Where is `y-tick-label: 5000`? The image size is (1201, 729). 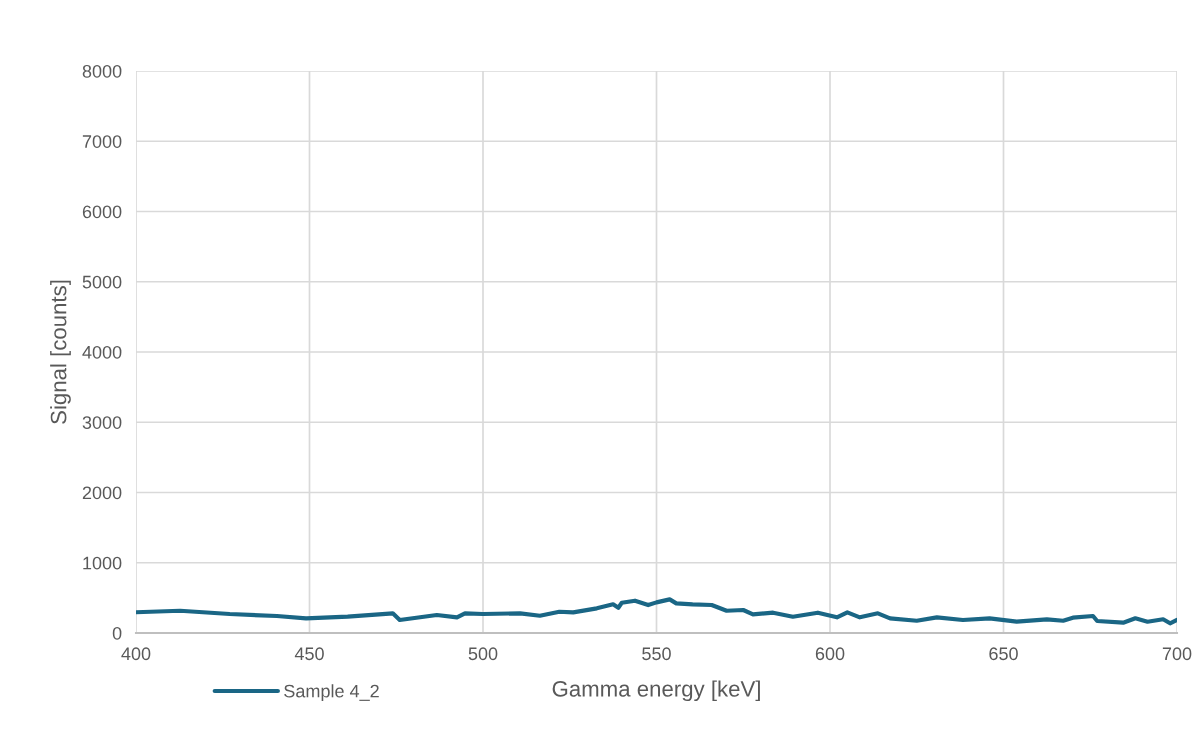 y-tick-label: 5000 is located at coordinates (102, 282).